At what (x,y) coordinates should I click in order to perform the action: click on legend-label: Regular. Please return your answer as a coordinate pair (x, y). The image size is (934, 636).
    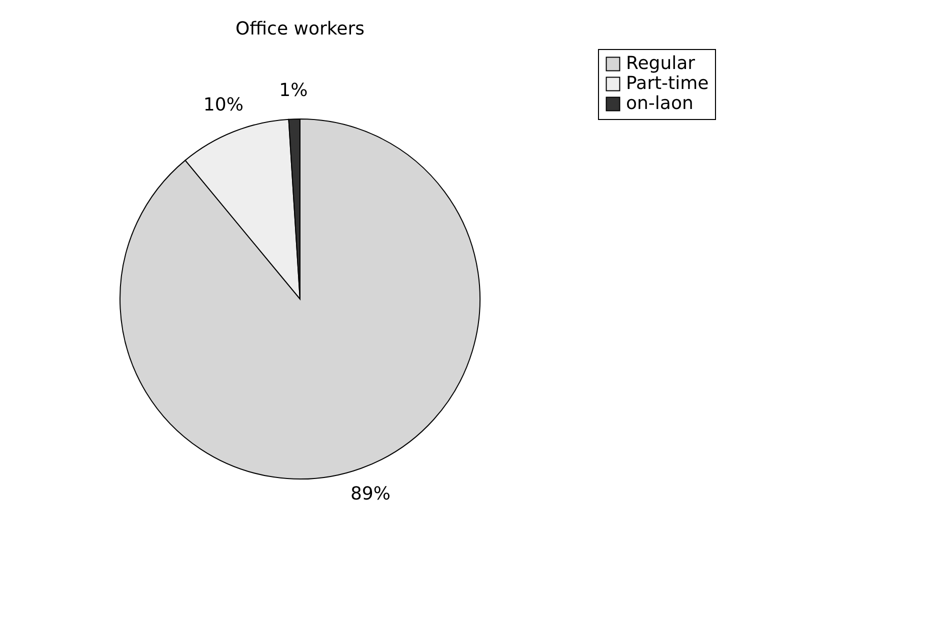
    Looking at the image, I should click on (661, 63).